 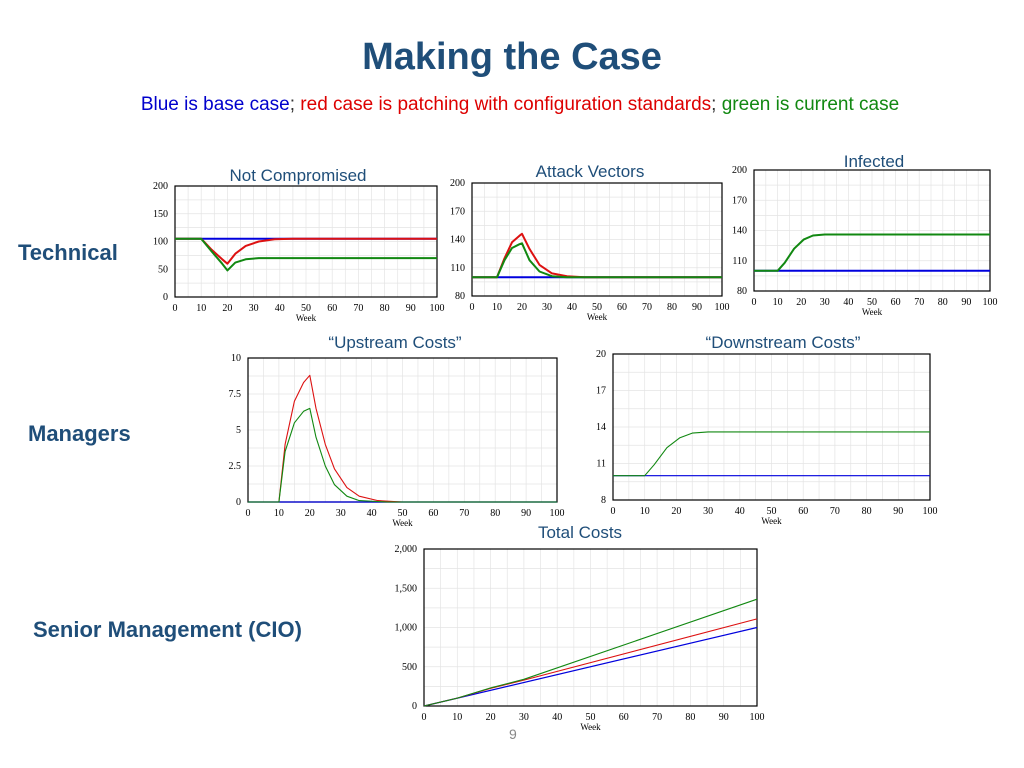 What do you see at coordinates (601, 391) in the screenshot?
I see `y-tick-label: 17` at bounding box center [601, 391].